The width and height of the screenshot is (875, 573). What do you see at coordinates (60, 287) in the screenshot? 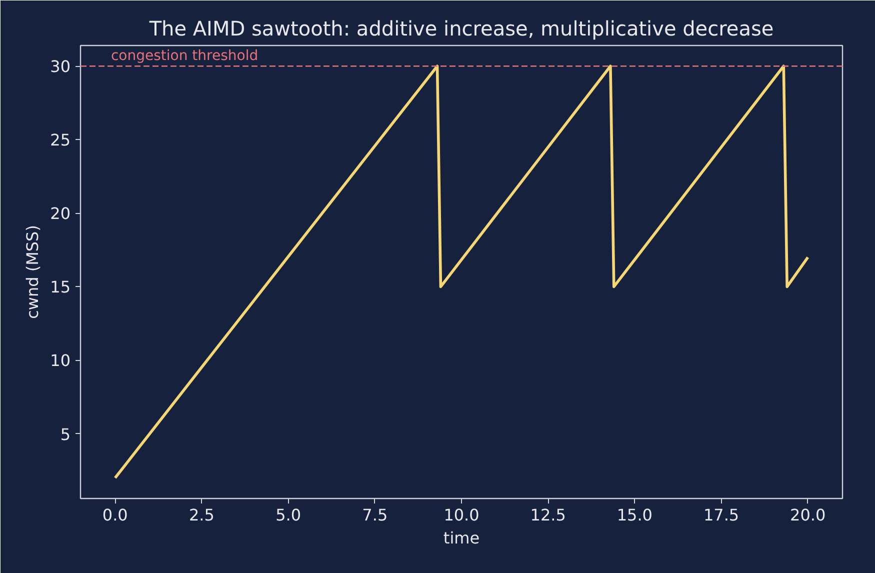
I see `y-tick-label: 15` at bounding box center [60, 287].